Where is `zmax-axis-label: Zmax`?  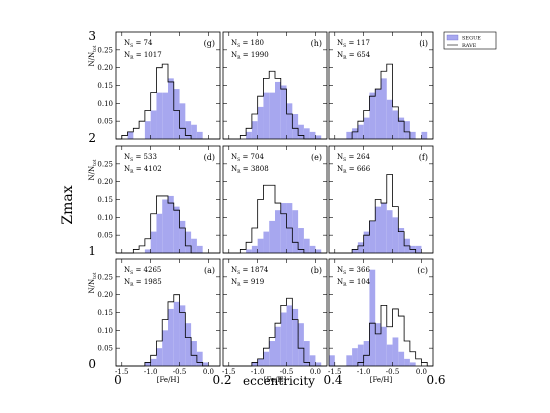
zmax-axis-label: Zmax is located at coordinates (68, 204).